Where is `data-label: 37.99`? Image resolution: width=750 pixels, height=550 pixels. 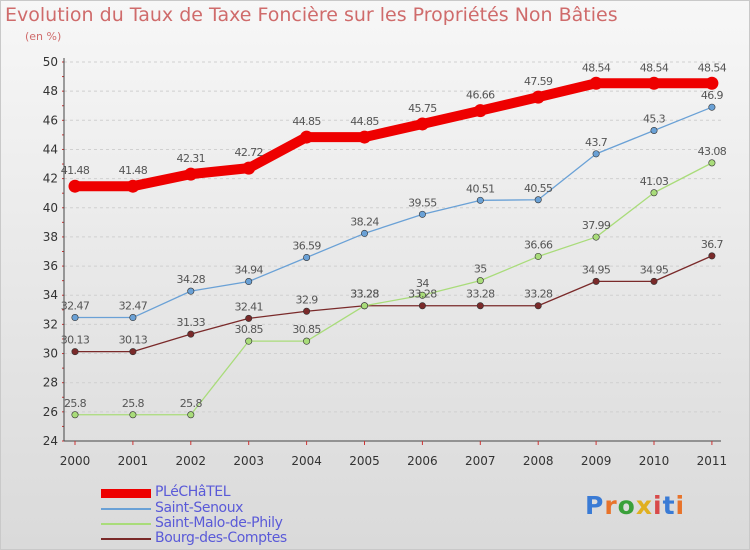
data-label: 37.99 is located at coordinates (596, 225).